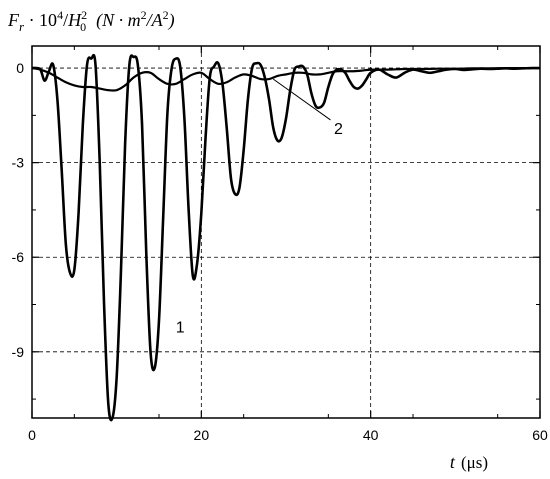  Describe the element at coordinates (302, 99) in the screenshot. I see `curve-2-leader-line` at that location.